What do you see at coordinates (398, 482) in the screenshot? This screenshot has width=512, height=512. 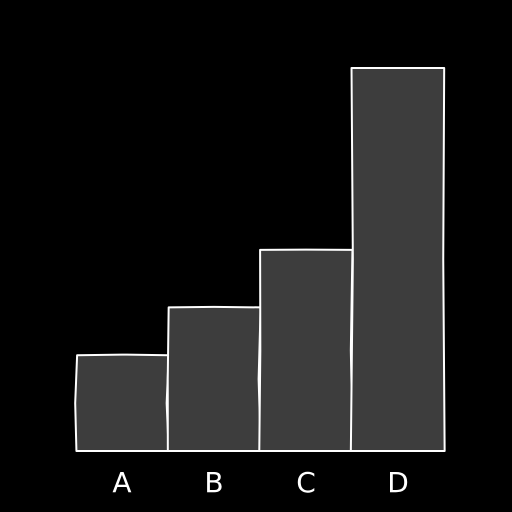 I see `x-tick-label-d: D` at bounding box center [398, 482].